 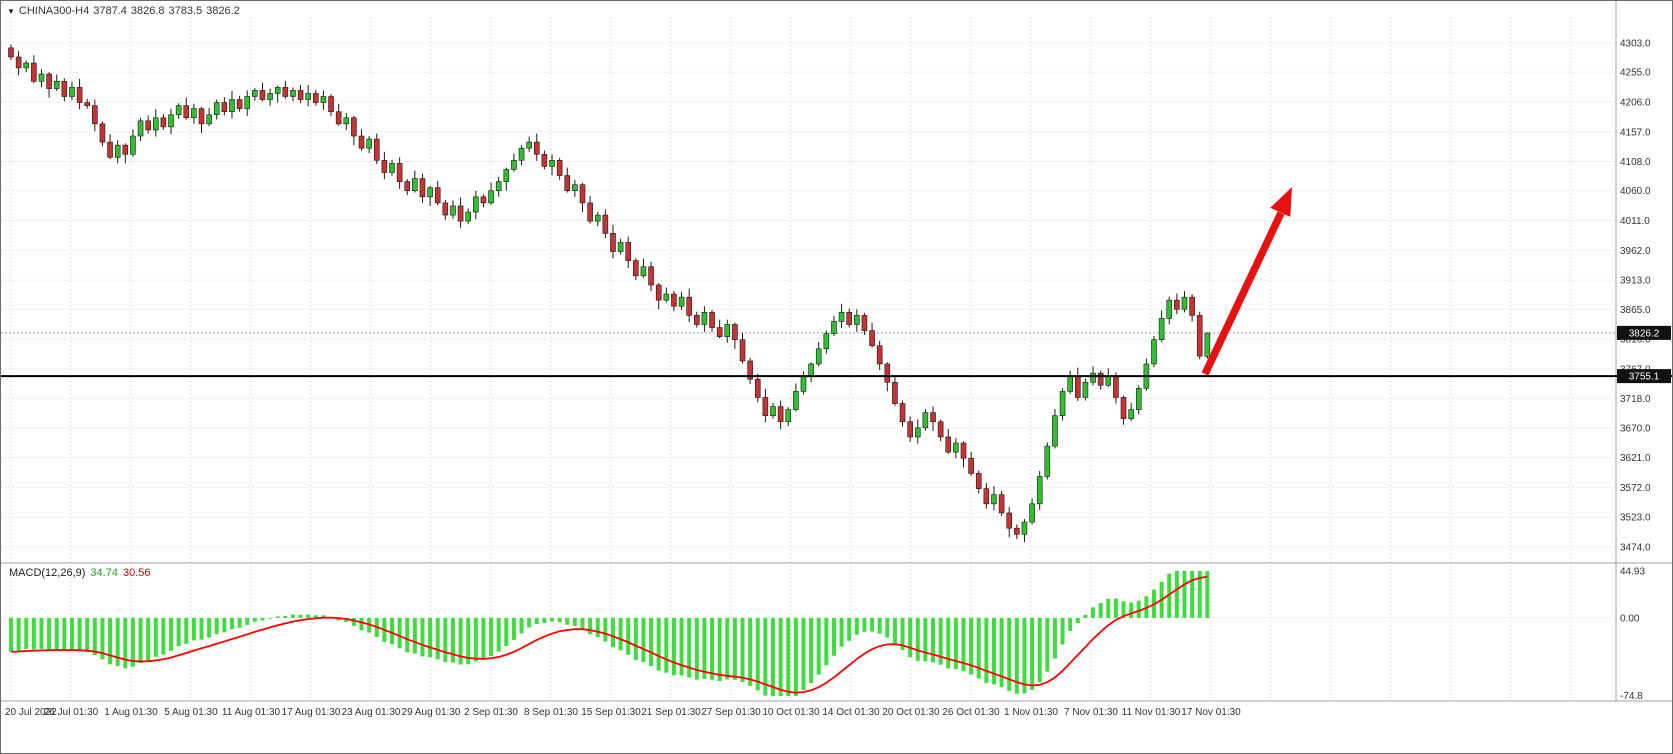 I want to click on price-tick-label: 3718.0, so click(x=1635, y=399).